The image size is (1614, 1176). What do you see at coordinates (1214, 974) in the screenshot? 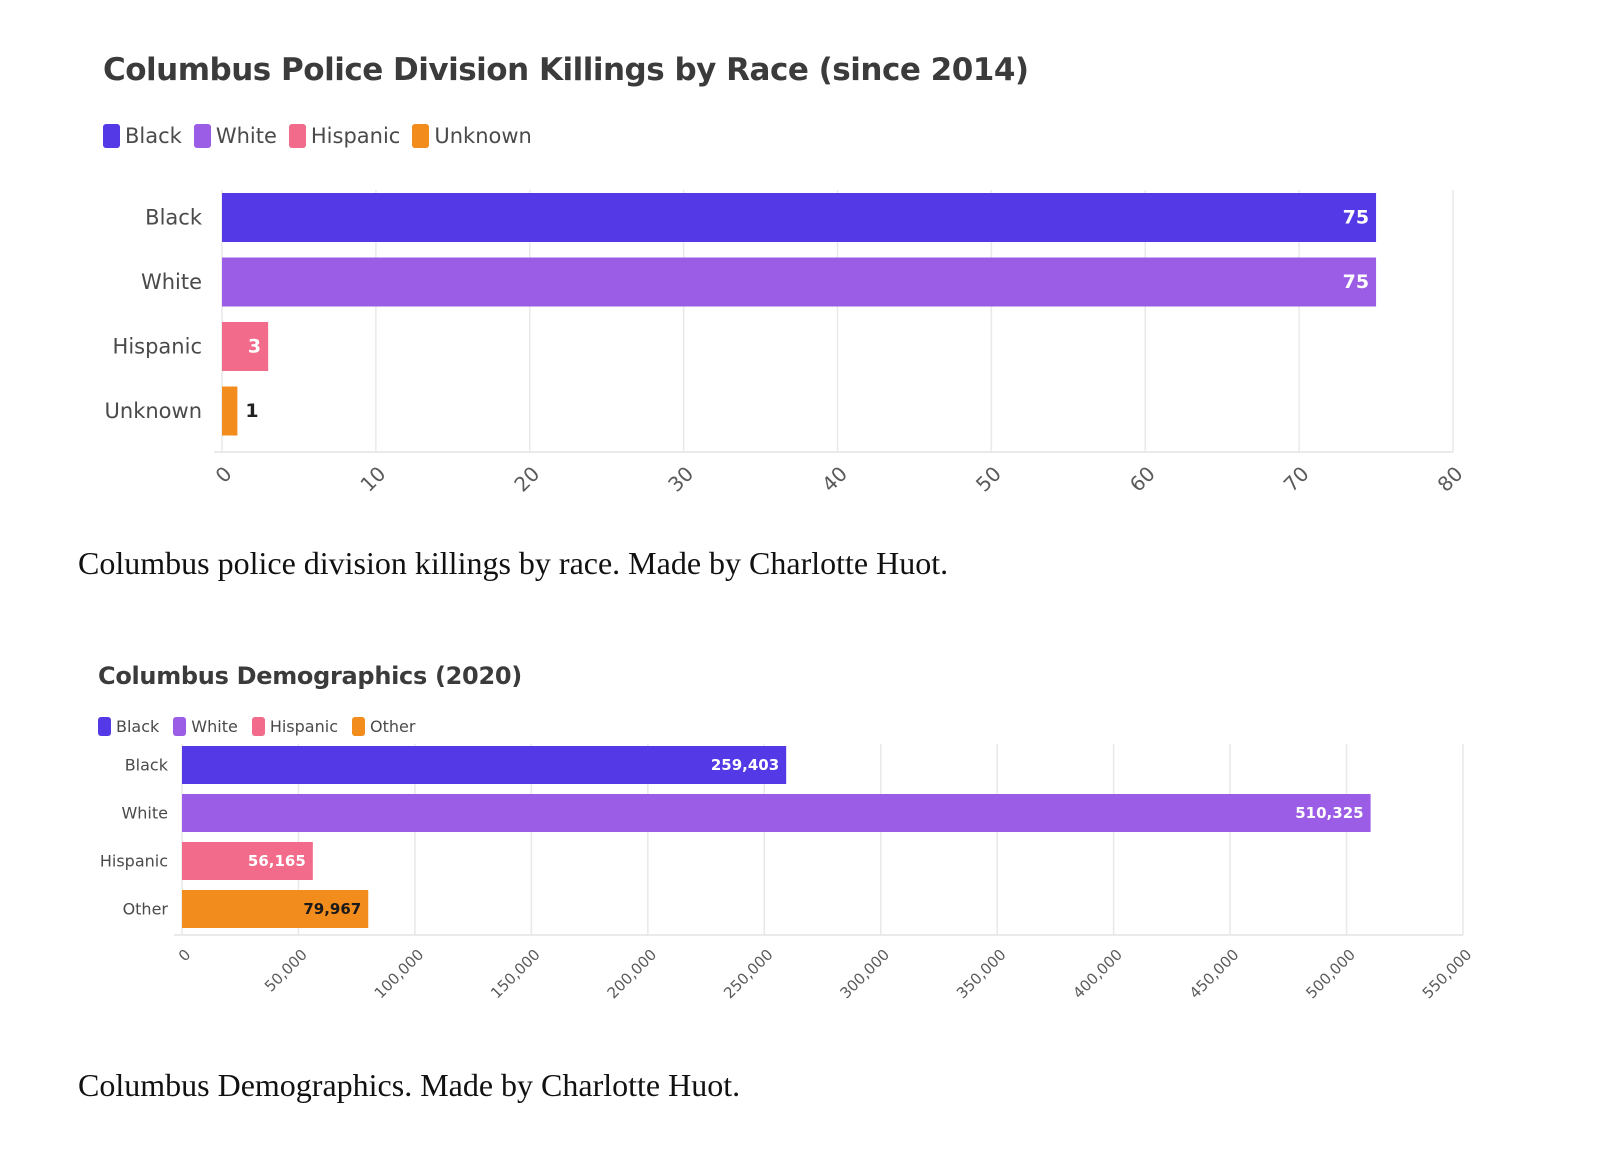
I see `x-tick-label: 450,000` at bounding box center [1214, 974].